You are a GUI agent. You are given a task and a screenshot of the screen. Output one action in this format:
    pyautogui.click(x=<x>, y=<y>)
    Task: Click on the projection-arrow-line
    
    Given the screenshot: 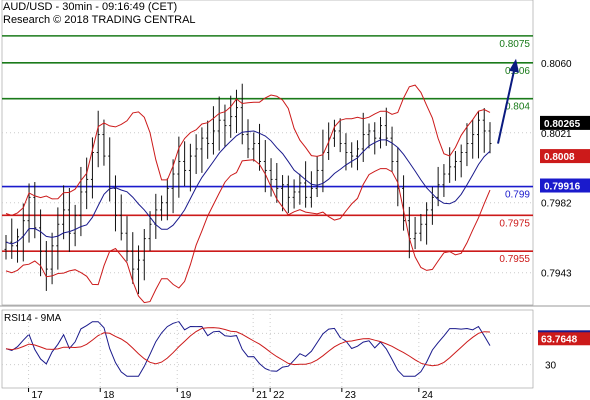 What is the action you would take?
    pyautogui.click(x=506, y=107)
    